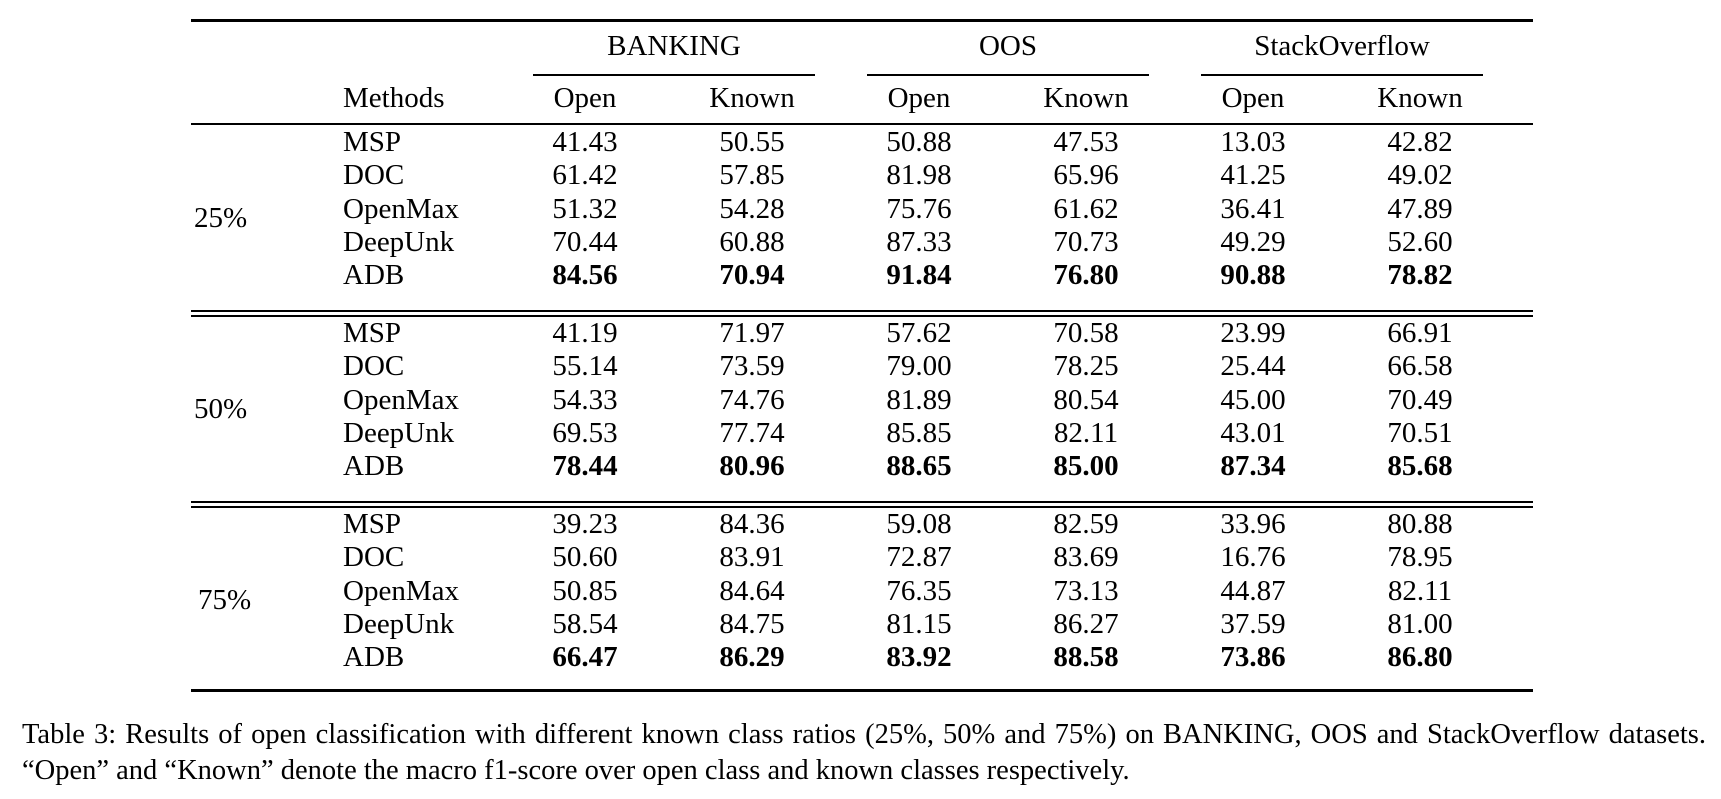  Describe the element at coordinates (752, 142) in the screenshot. I see `score-cell: 50.55` at that location.